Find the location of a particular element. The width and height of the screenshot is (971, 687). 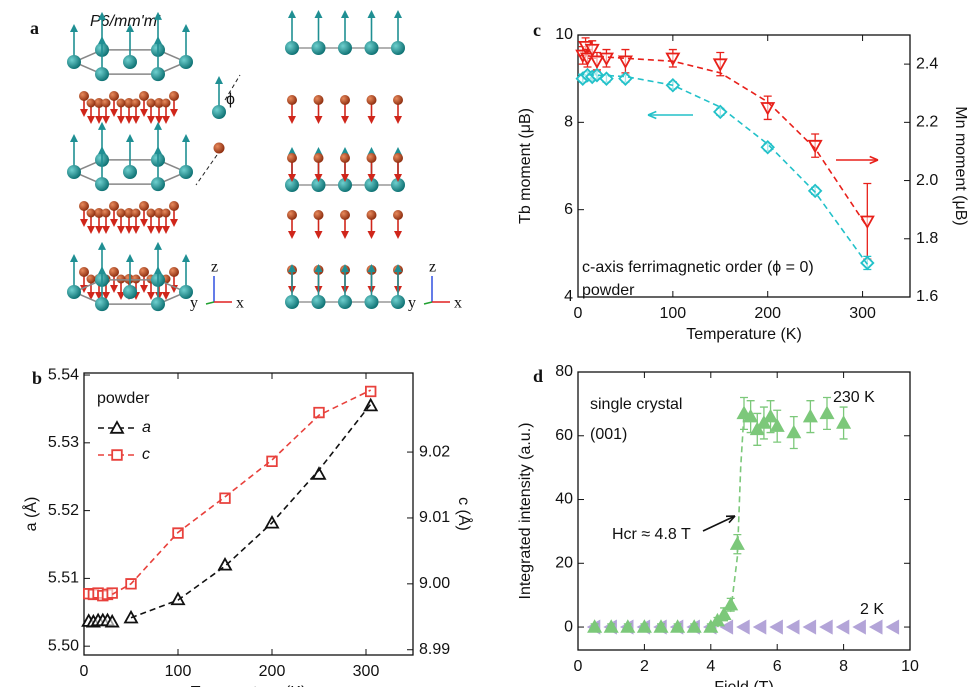

x-tick-label: 6 is located at coordinates (777, 666).